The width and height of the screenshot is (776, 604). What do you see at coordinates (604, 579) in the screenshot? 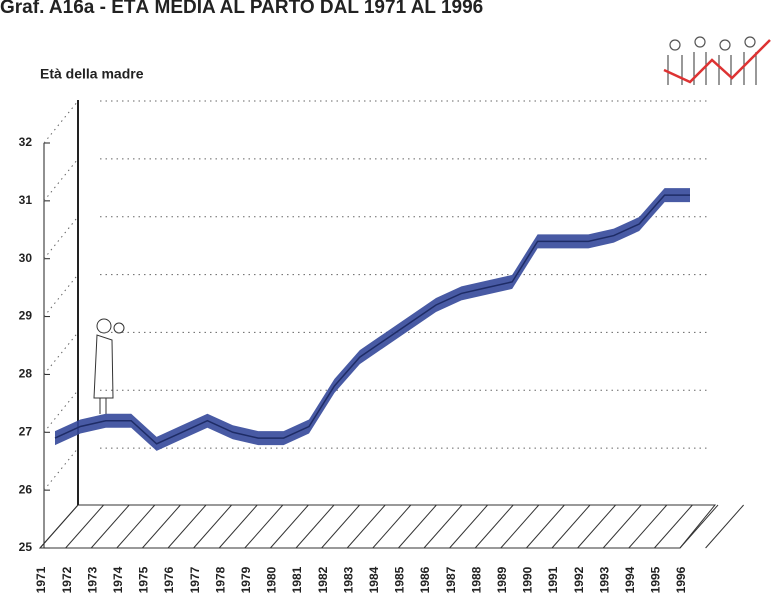
I see `x-tick-label: 1993` at bounding box center [604, 579].